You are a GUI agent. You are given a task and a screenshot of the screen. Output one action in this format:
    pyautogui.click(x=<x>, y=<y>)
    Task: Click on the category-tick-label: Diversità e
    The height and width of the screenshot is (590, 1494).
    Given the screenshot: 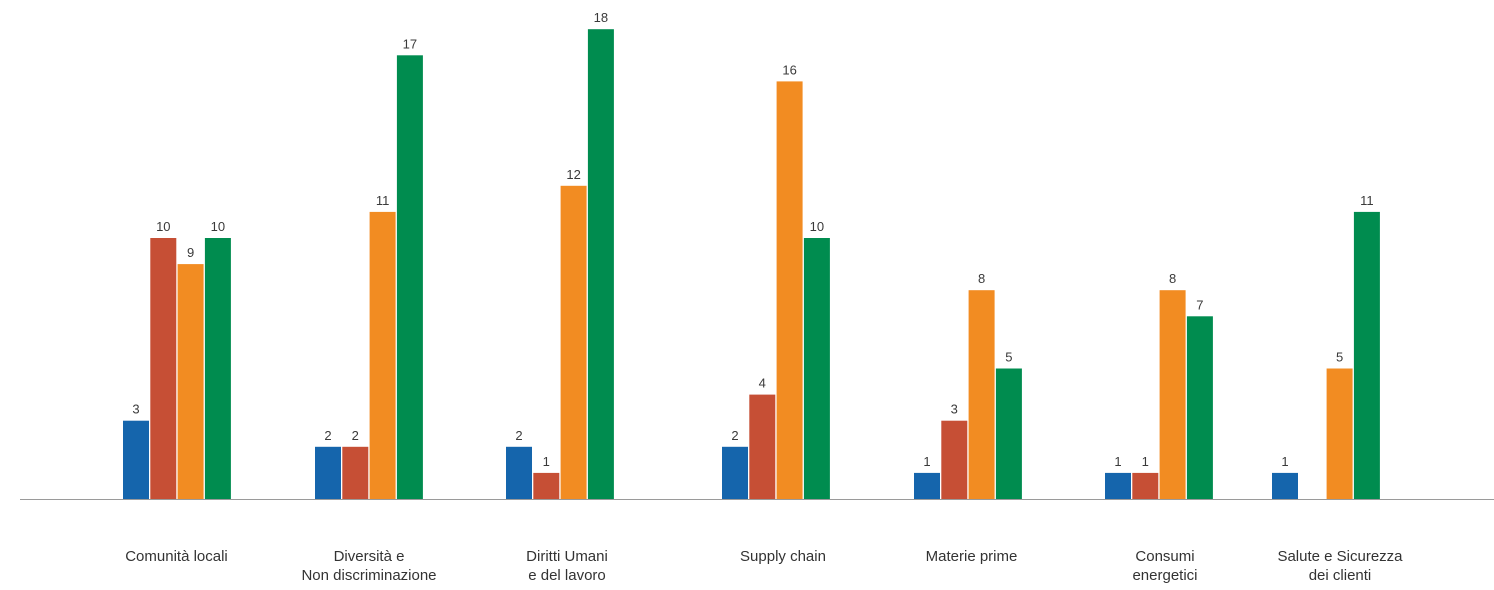 What is the action you would take?
    pyautogui.click(x=369, y=556)
    